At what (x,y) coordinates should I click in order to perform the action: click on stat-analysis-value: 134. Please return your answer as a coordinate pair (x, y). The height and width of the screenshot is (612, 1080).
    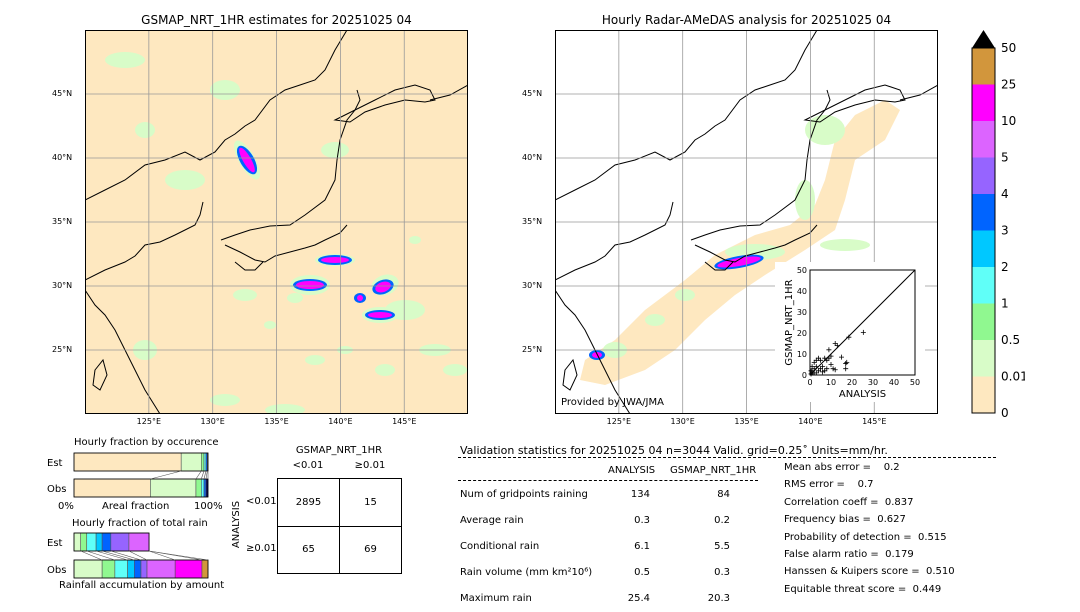
    Looking at the image, I should click on (640, 494).